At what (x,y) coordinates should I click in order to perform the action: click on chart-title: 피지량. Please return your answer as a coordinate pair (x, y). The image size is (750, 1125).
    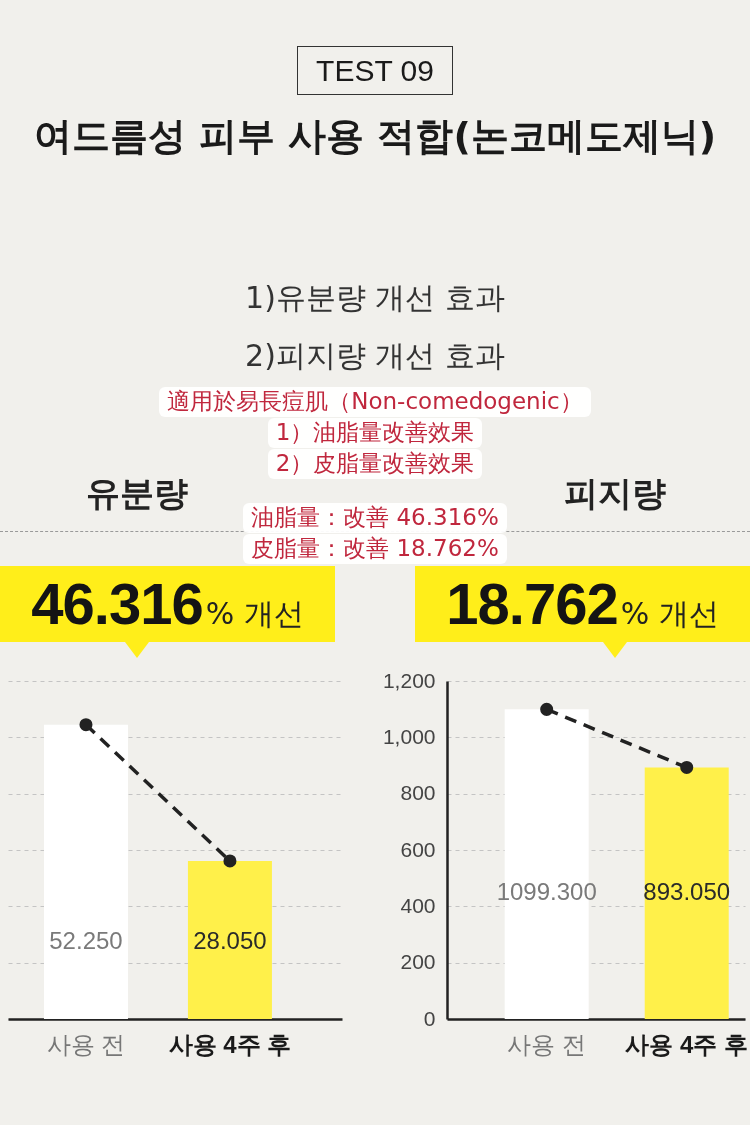
    Looking at the image, I should click on (615, 493).